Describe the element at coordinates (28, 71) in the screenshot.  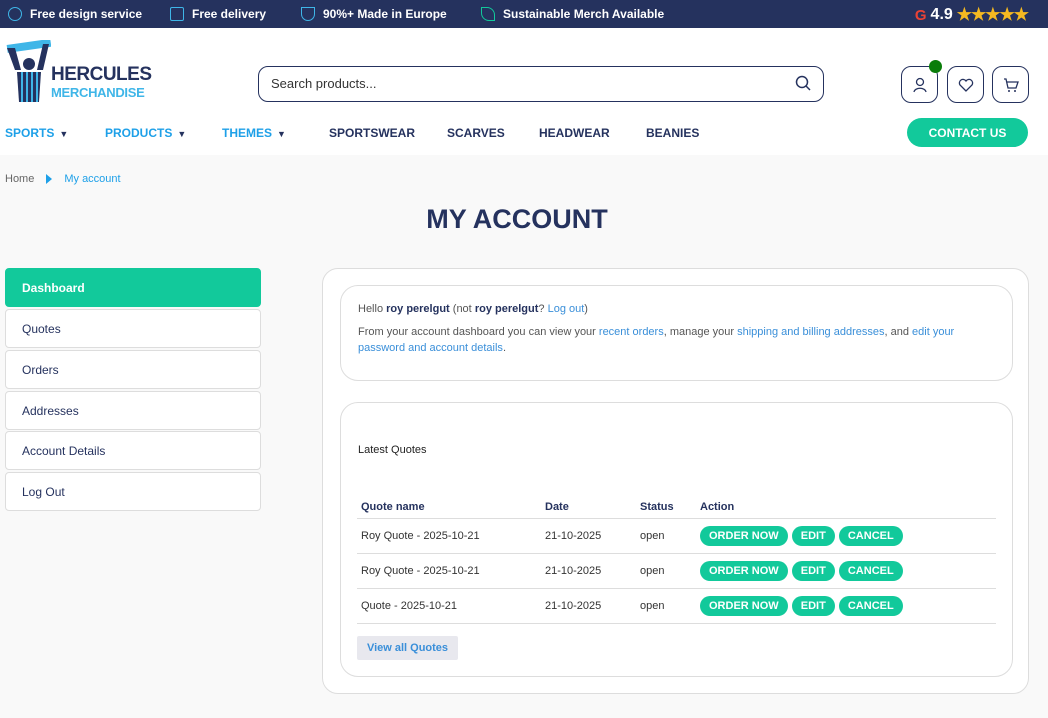
I see `fan-figure-icon` at that location.